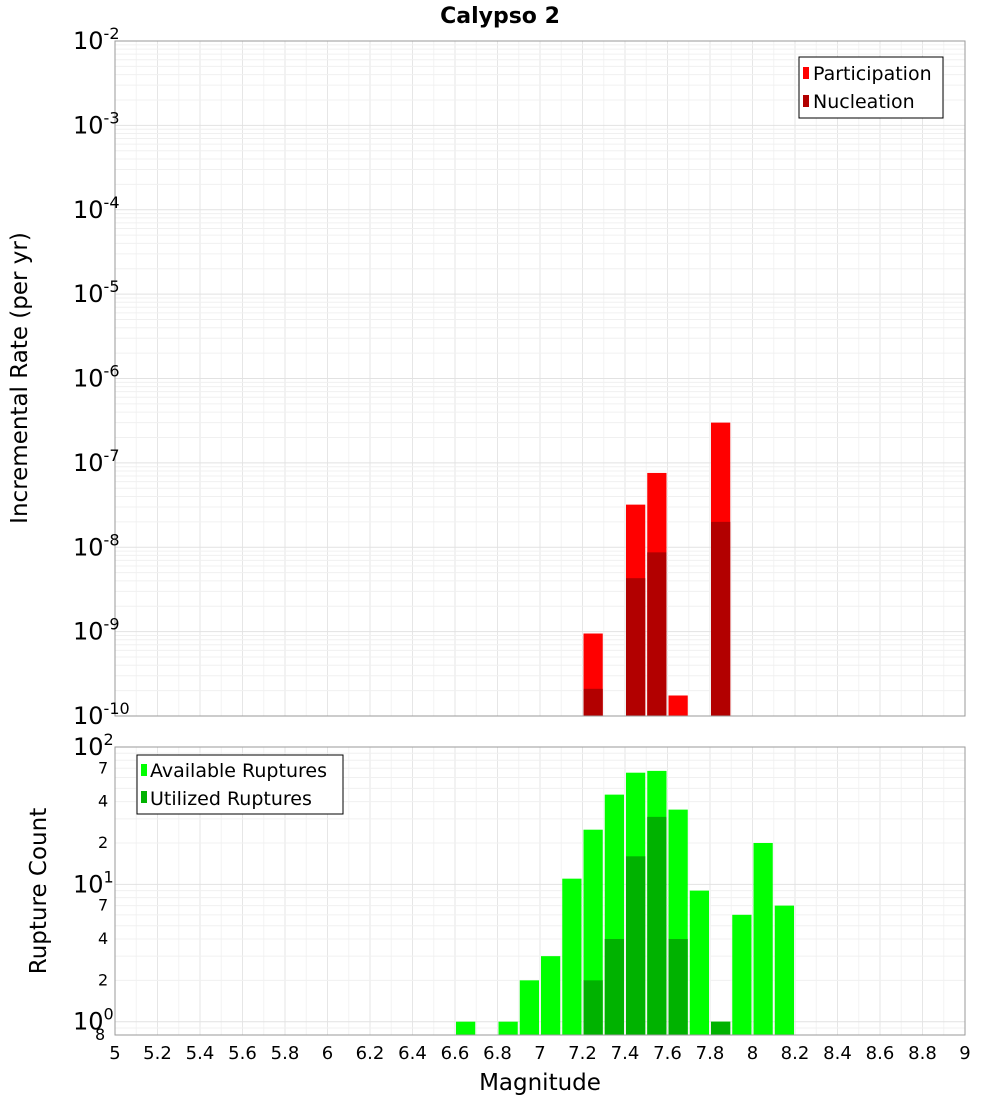 The image size is (1000, 1100). What do you see at coordinates (144, 797) in the screenshot?
I see `legend-swatch-utilized` at bounding box center [144, 797].